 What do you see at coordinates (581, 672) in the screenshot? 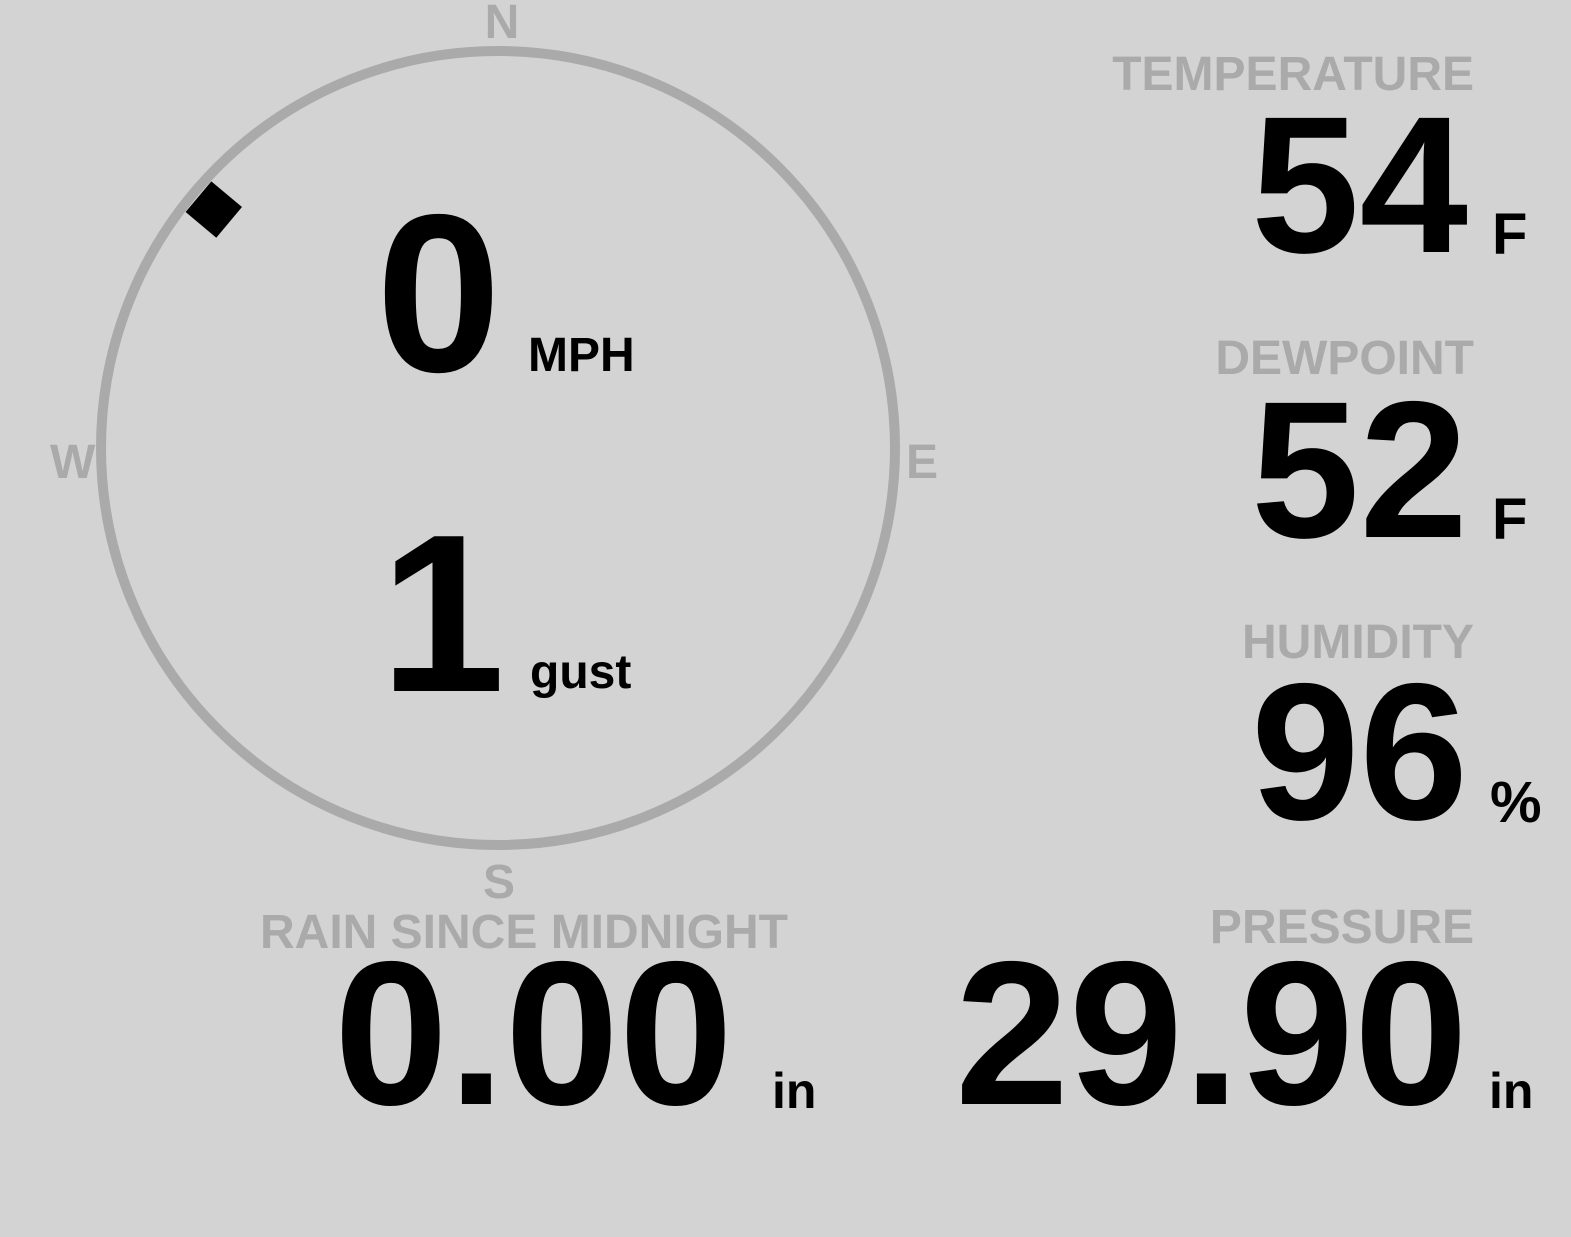
I see `wind-gust-unit: gust` at bounding box center [581, 672].